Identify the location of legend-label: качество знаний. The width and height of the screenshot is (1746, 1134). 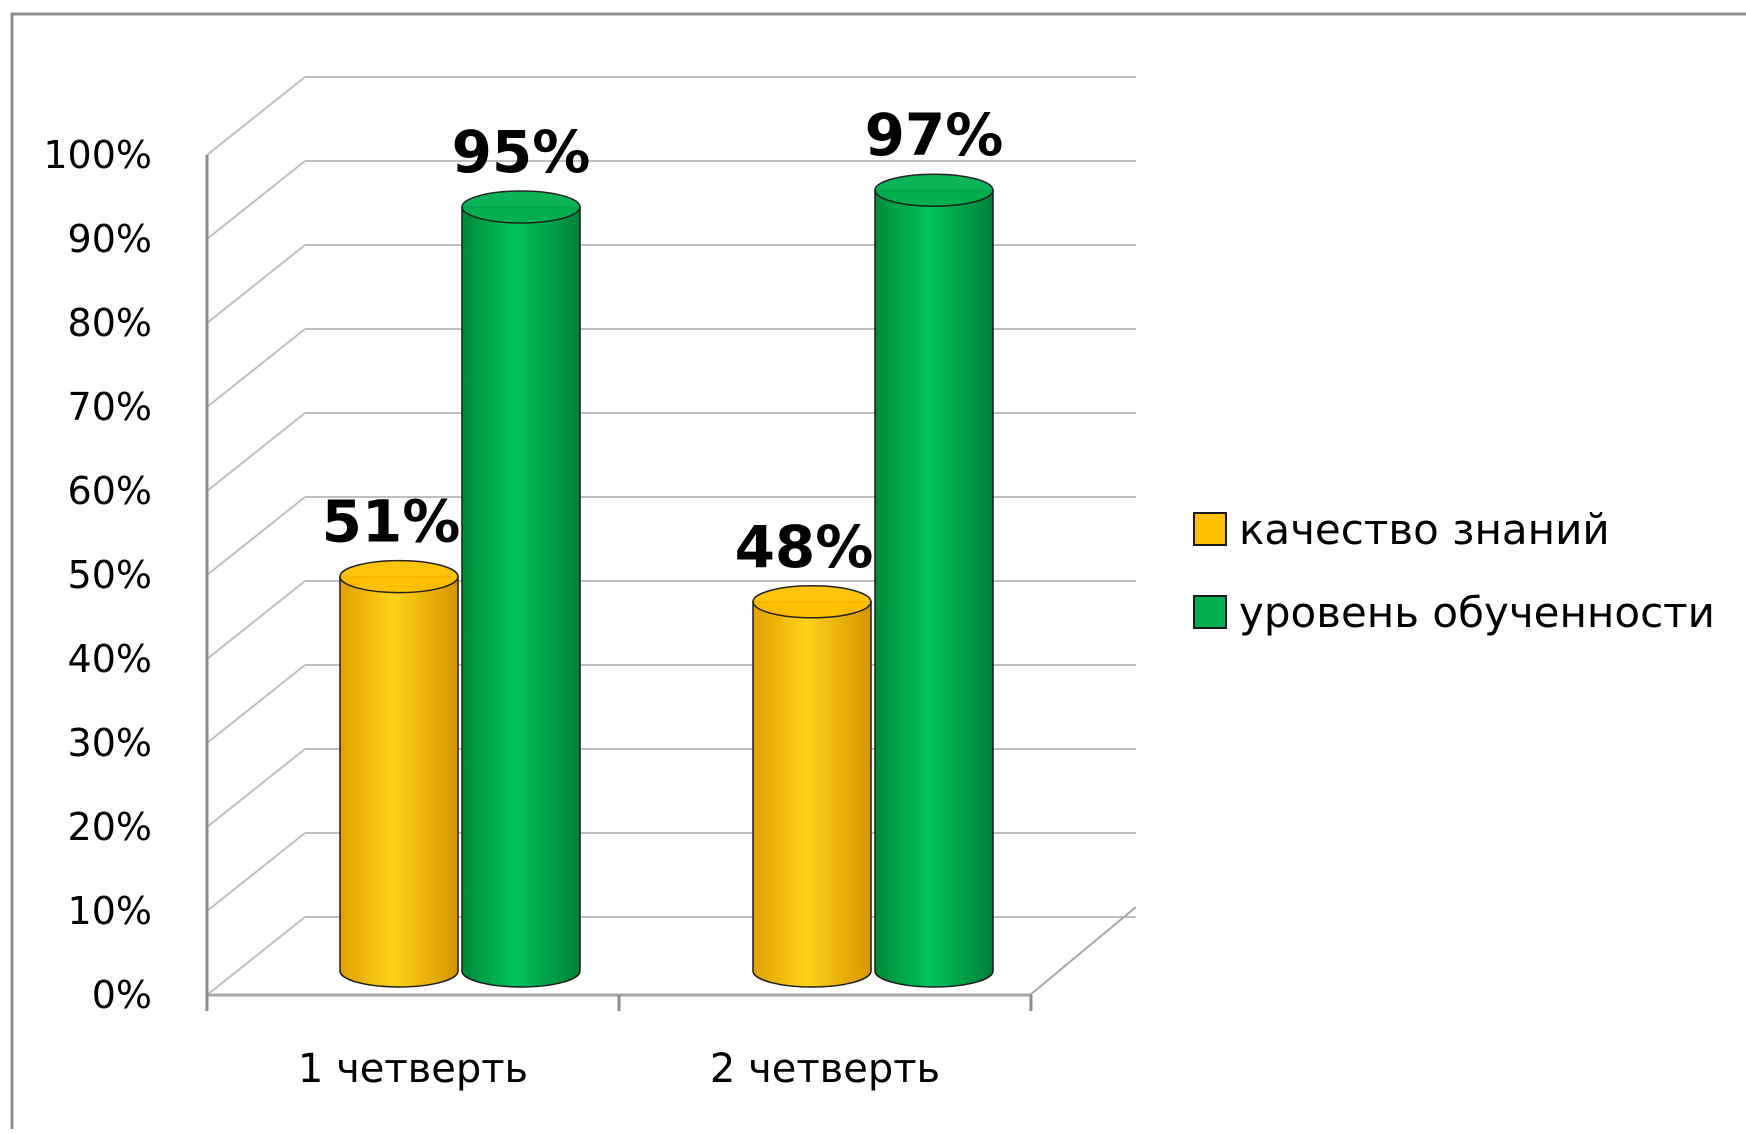
(1424, 529).